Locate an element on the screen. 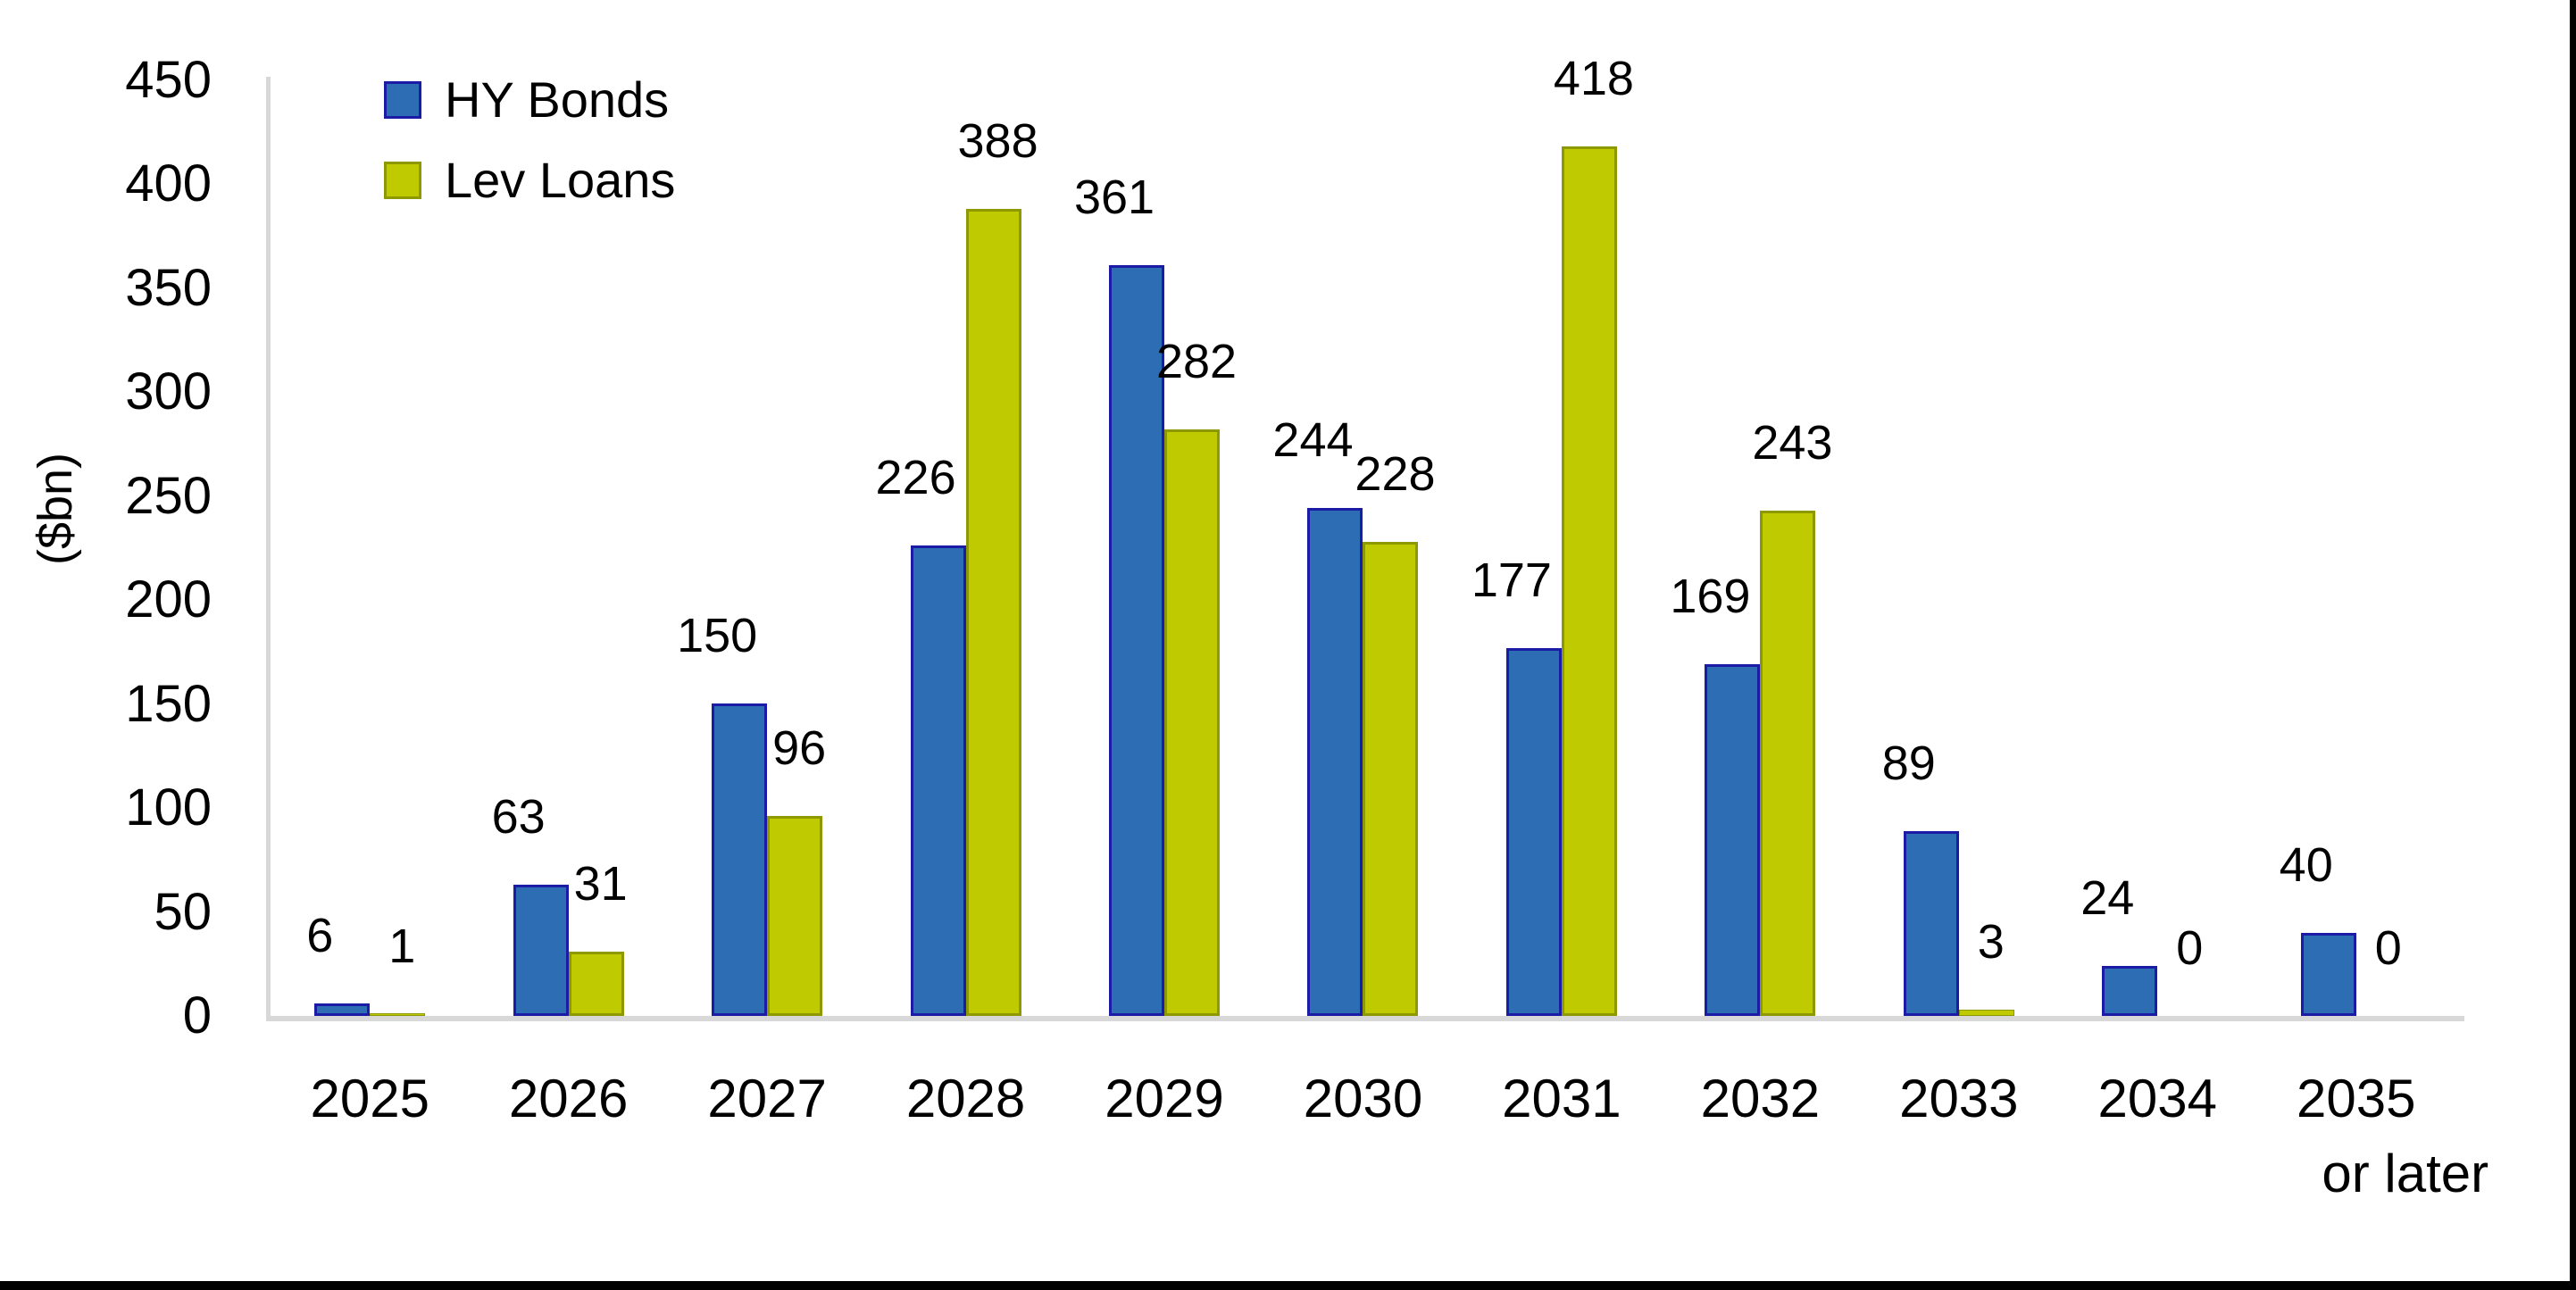 This screenshot has width=2576, height=1290. value-label-hy-bonds-2027: 150 is located at coordinates (717, 635).